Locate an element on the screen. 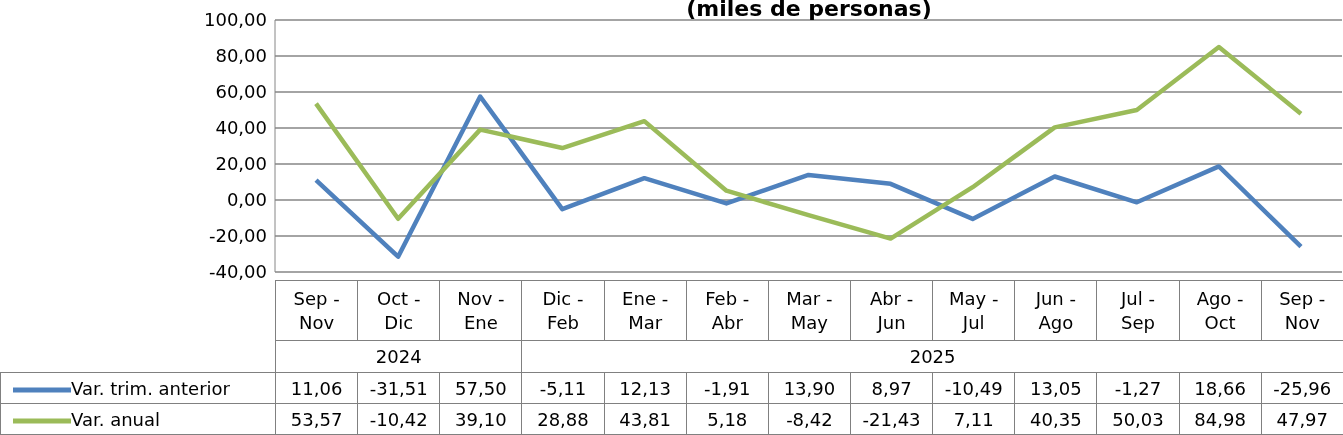  data-label: -1,27 is located at coordinates (1138, 388).